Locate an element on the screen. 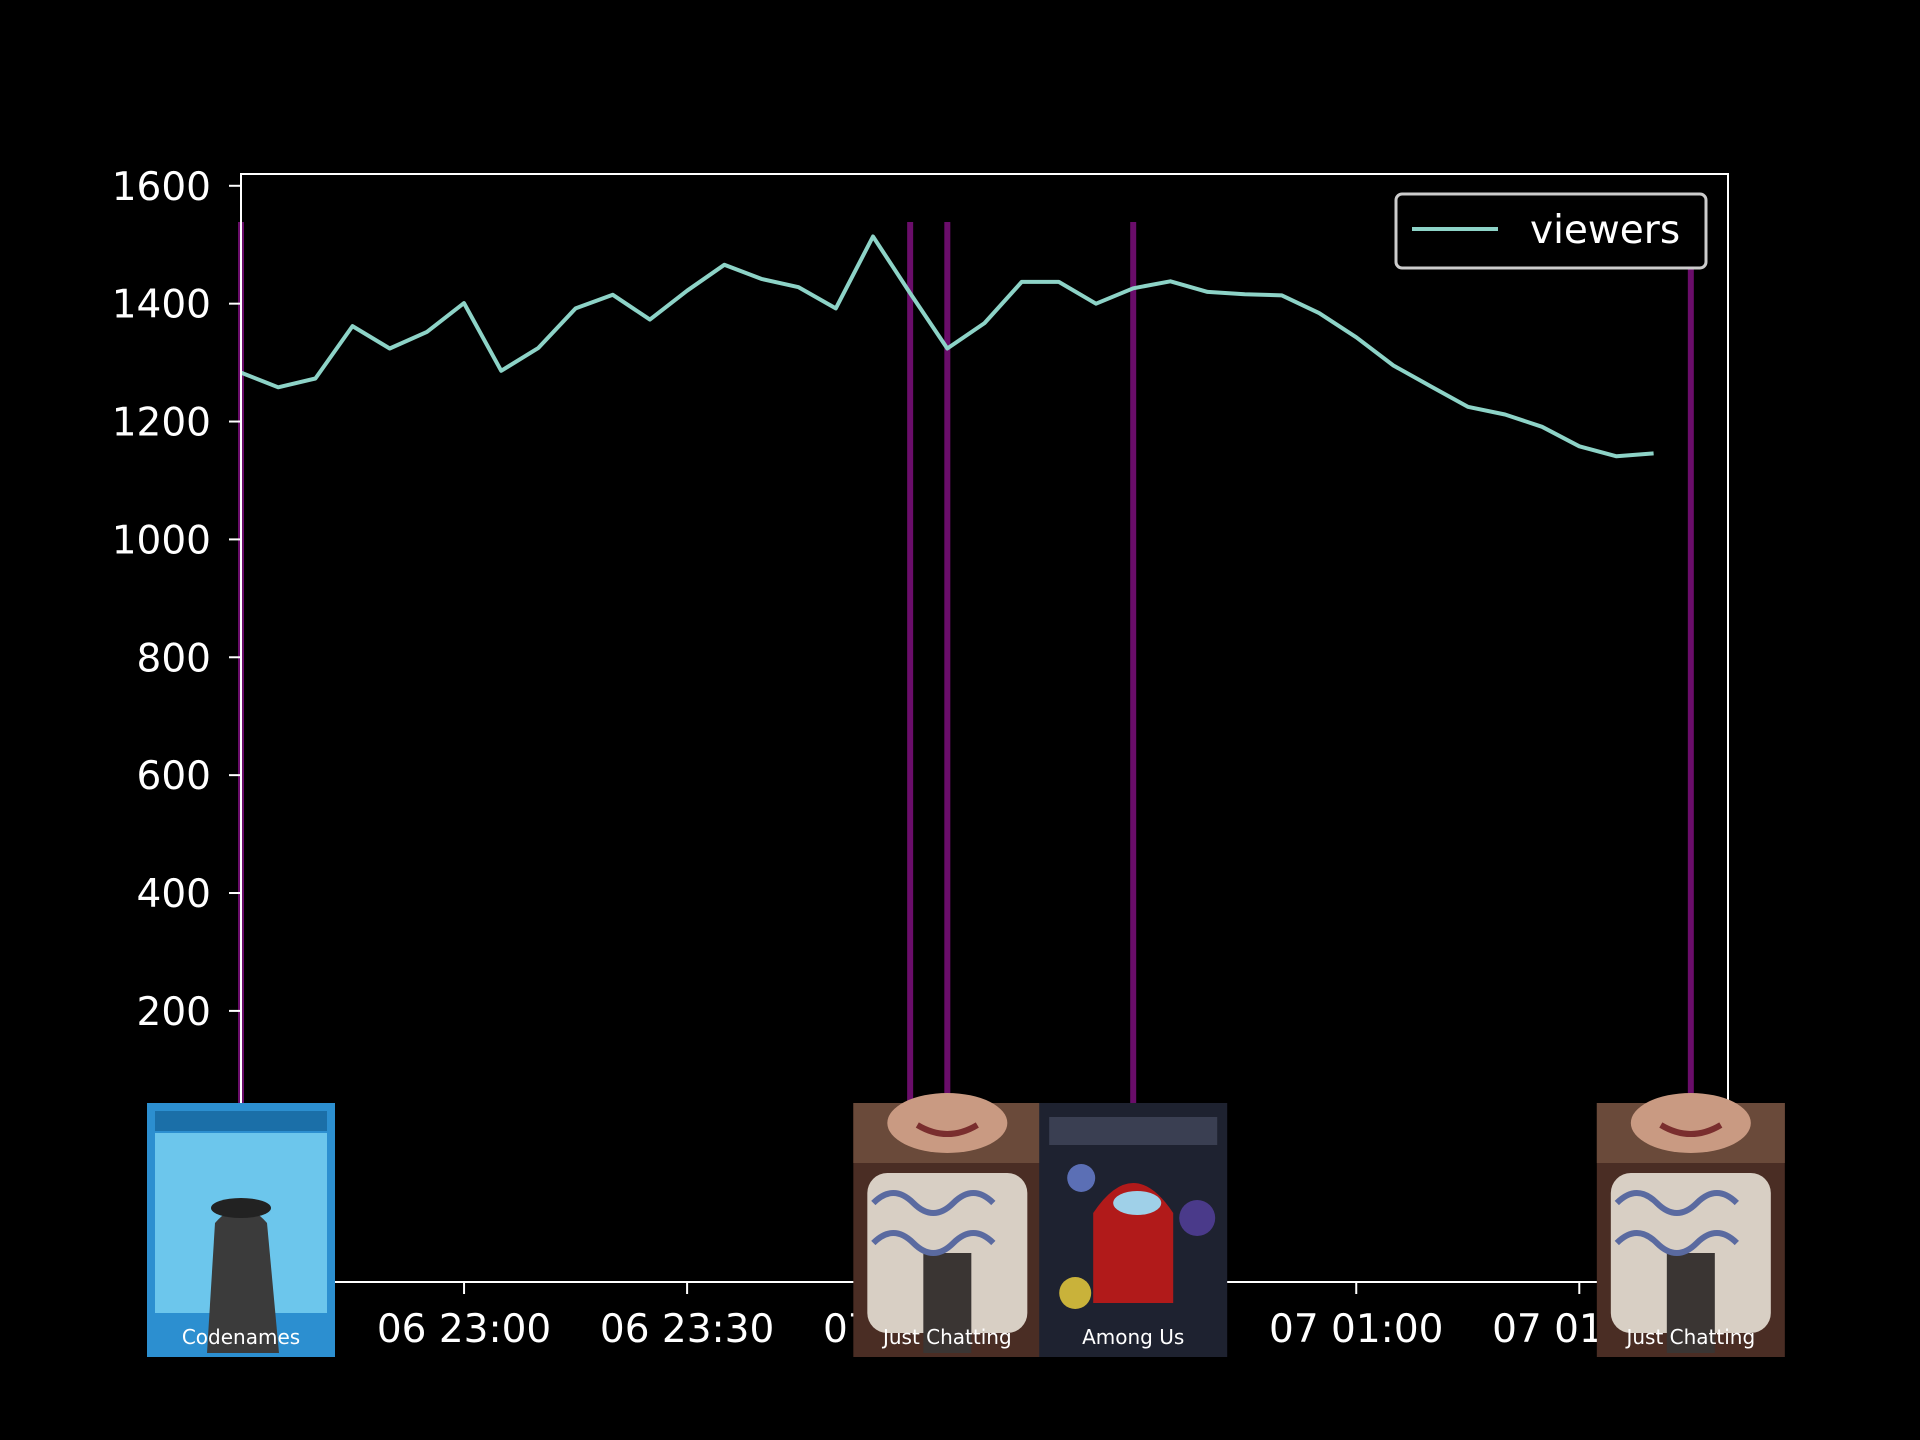  thumbnail-2: Among Us is located at coordinates (1133, 1230).